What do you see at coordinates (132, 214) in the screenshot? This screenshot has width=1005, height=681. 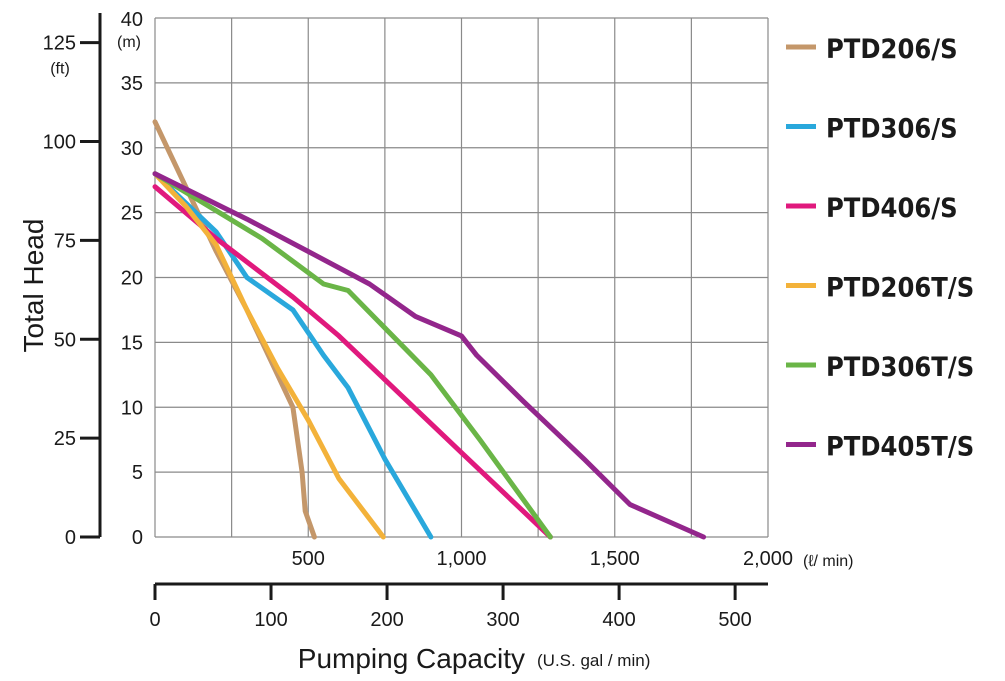 I see `y-tick-label-m: 25` at bounding box center [132, 214].